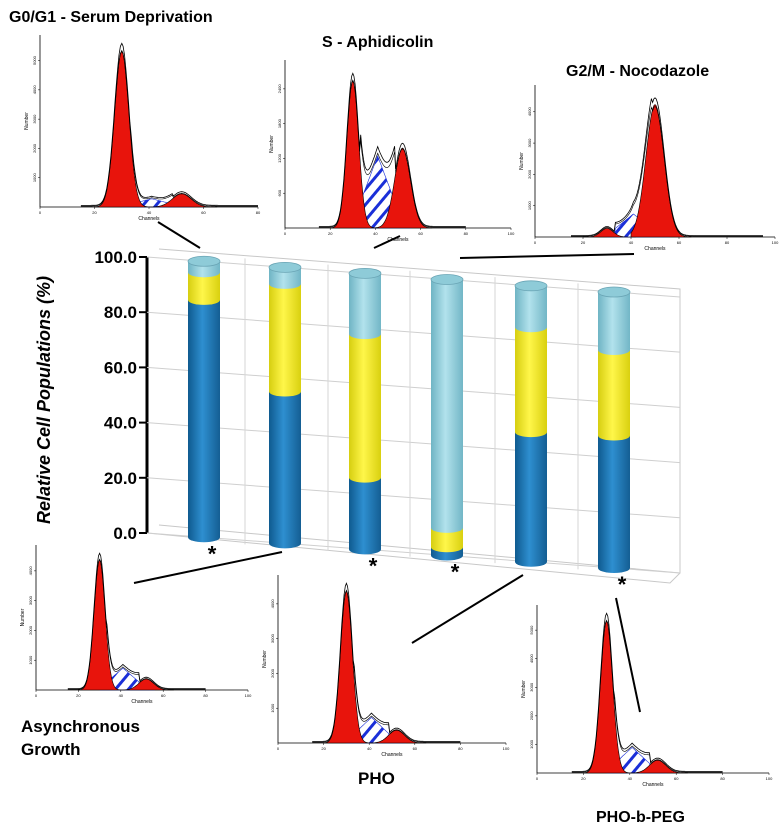 The image size is (782, 822). Describe the element at coordinates (120, 312) in the screenshot. I see `y-tick-label: 80.0` at that location.